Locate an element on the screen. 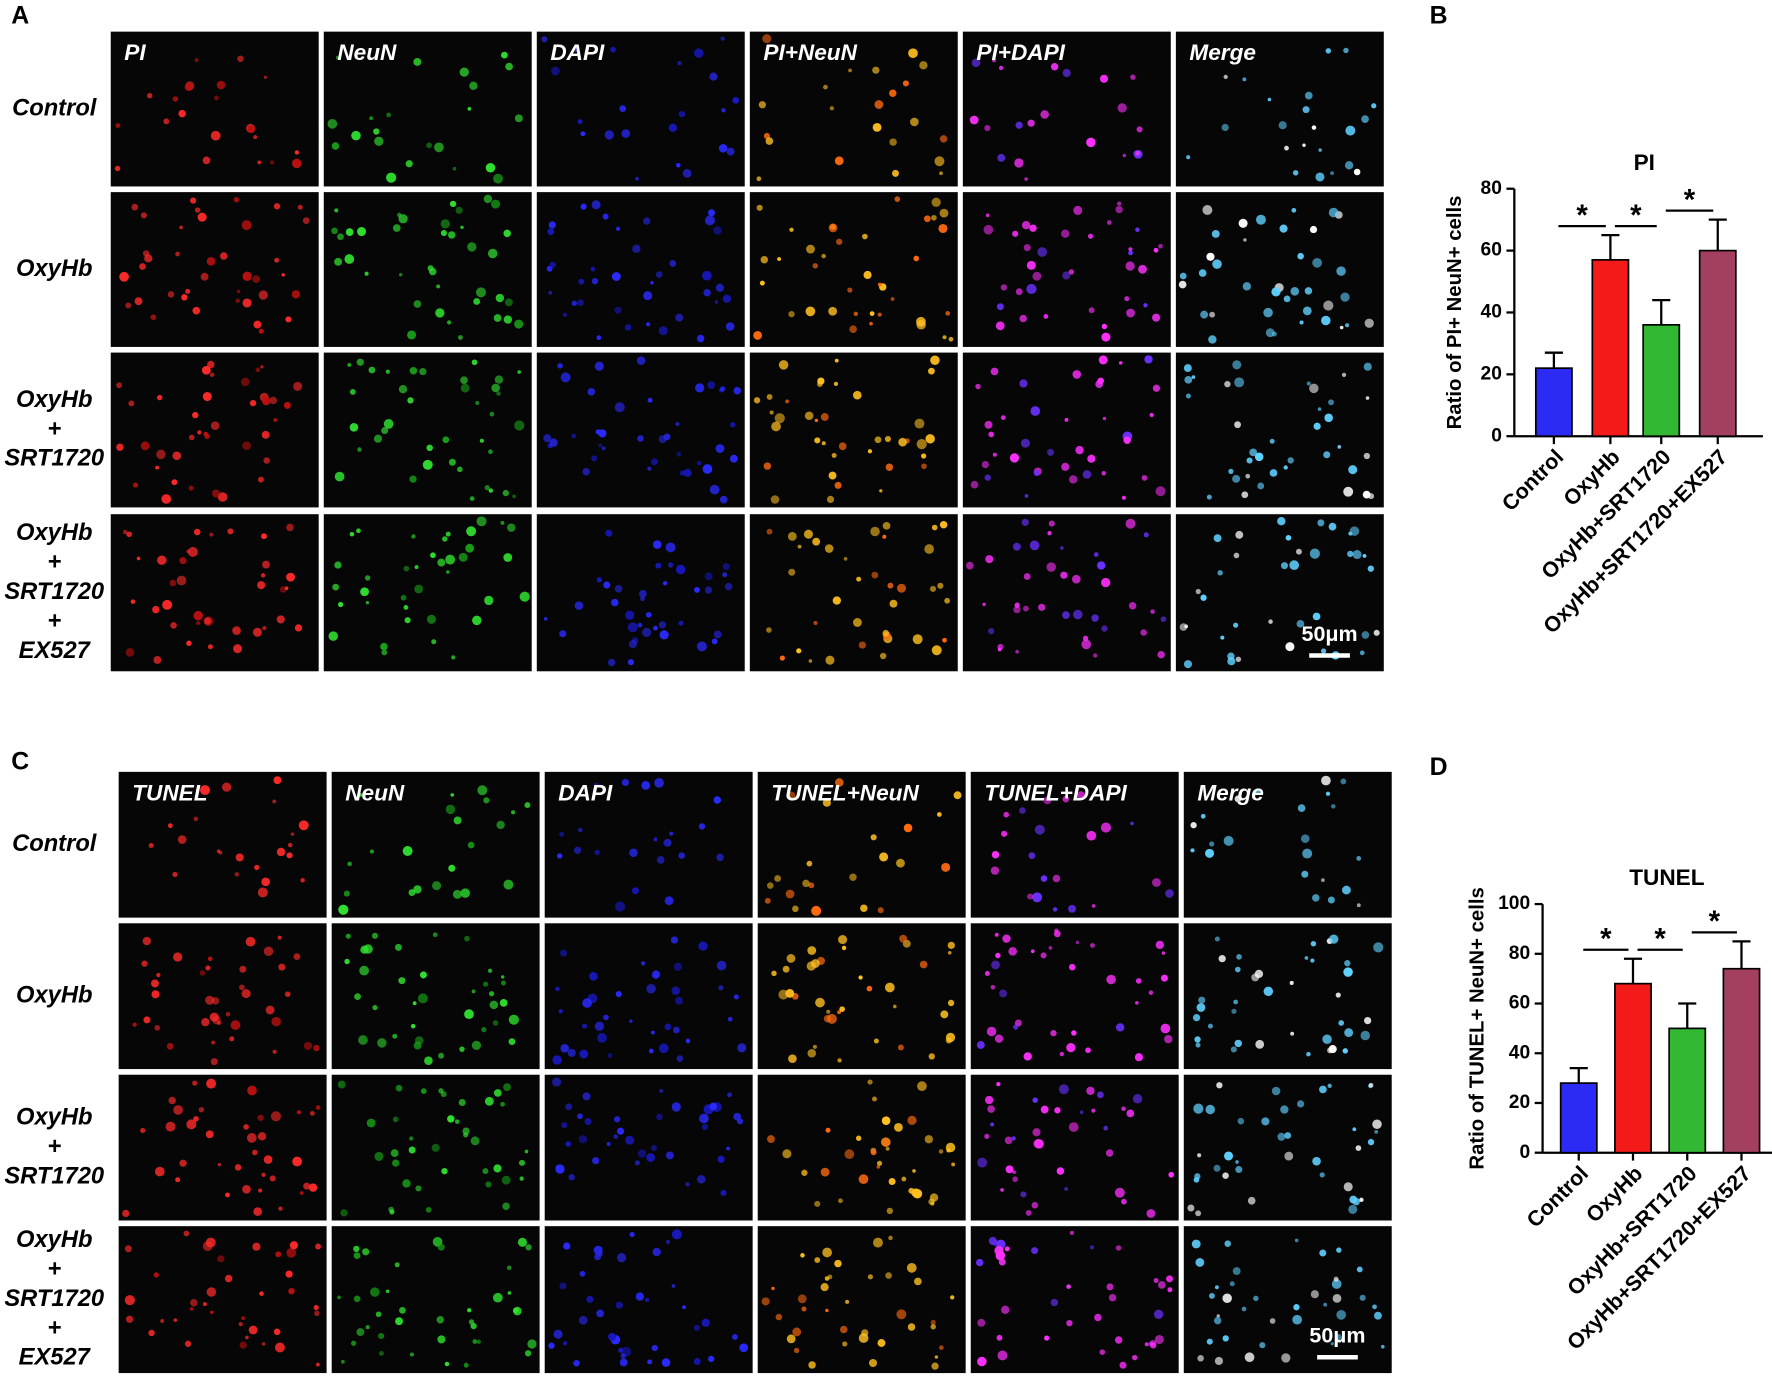 Image resolution: width=1772 pixels, height=1389 pixels. scale-bar-label: 50μm is located at coordinates (1330, 634).